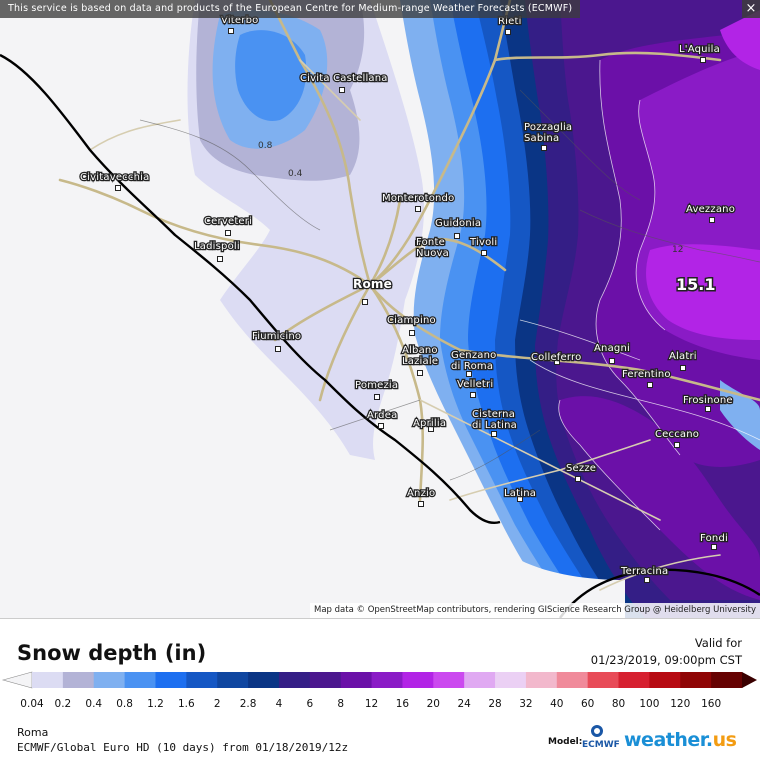 Image resolution: width=760 pixels, height=761 pixels. I want to click on city-label-fondi: Fondi, so click(714, 539).